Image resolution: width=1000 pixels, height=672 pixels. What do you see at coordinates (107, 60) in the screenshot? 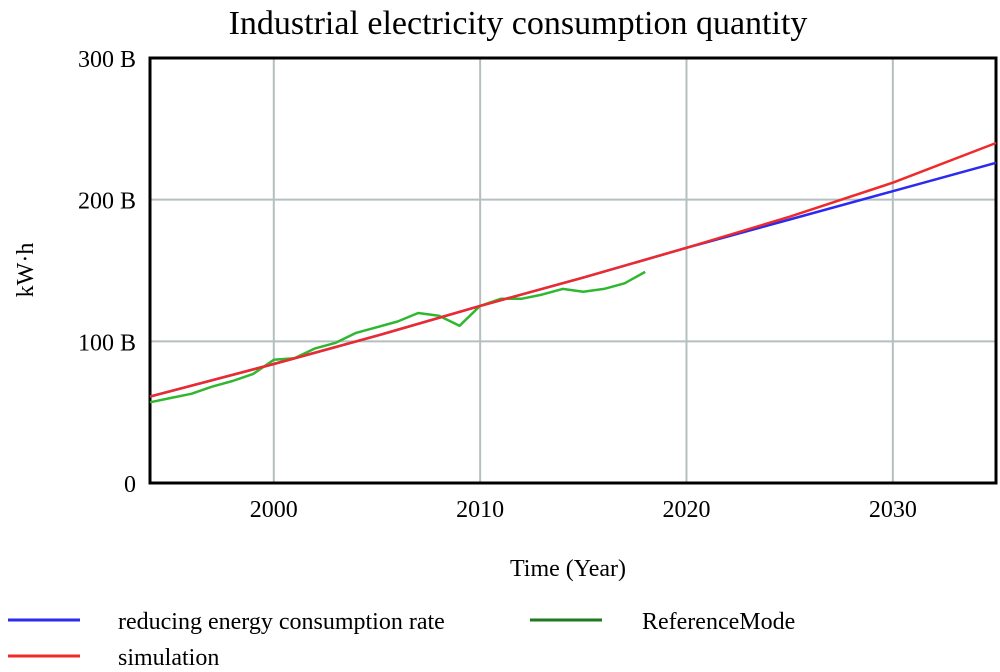
I see `y-tick-label: 300 B` at bounding box center [107, 60].